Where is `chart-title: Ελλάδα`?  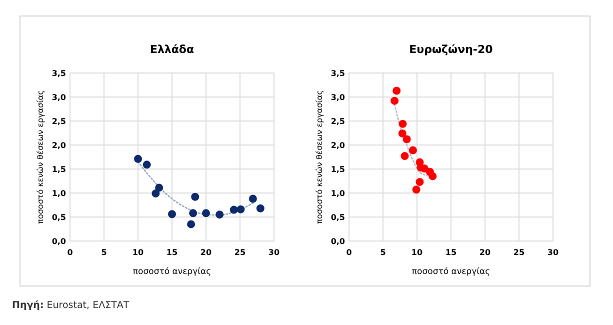 chart-title: Ελλάδα is located at coordinates (172, 49).